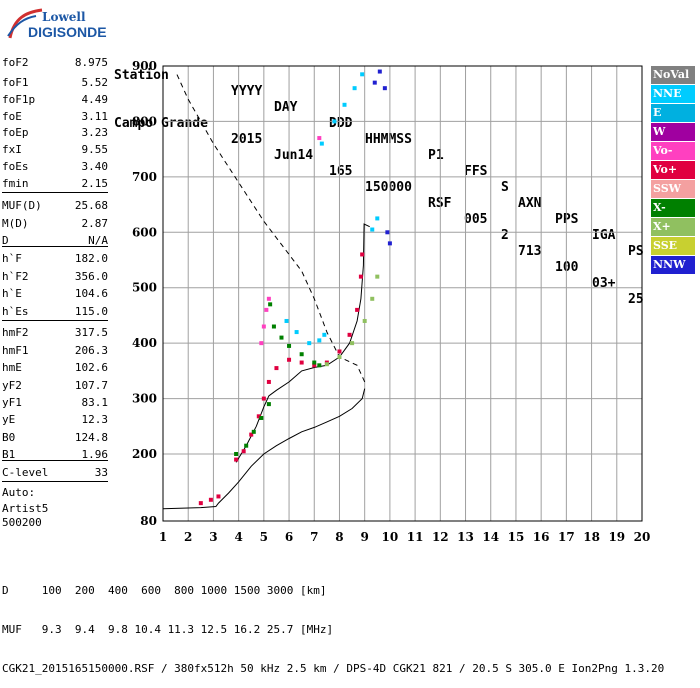 The height and width of the screenshot is (688, 700). I want to click on param-value: 8.975, so click(91, 62).